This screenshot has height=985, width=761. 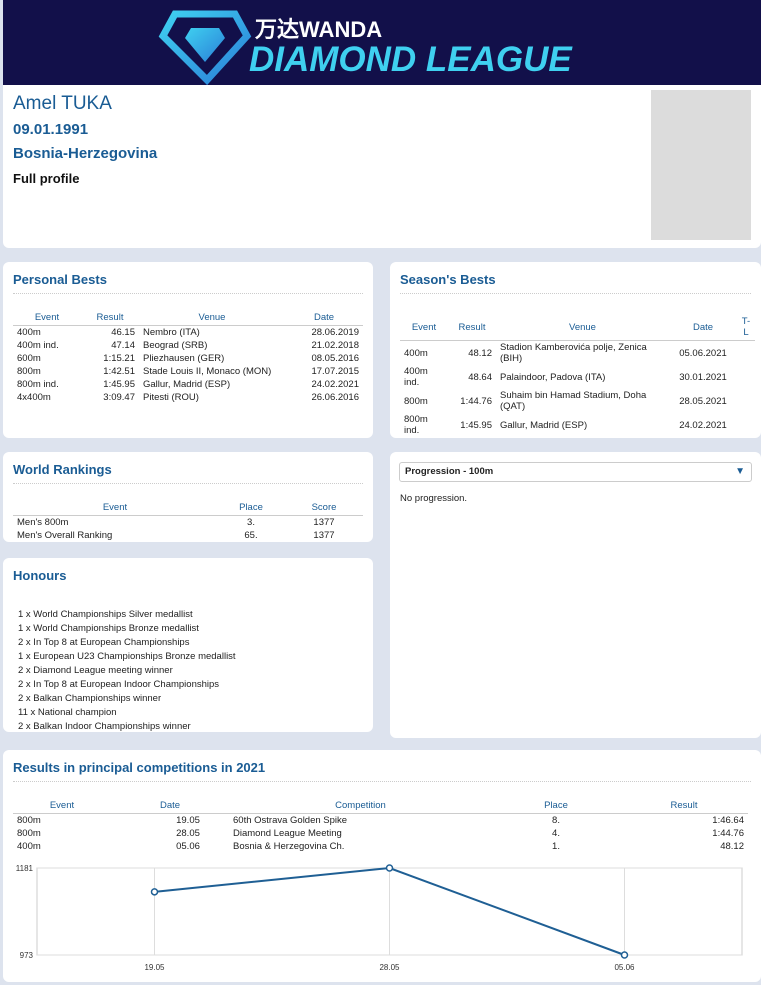 I want to click on photo-placeholder, so click(x=701, y=165).